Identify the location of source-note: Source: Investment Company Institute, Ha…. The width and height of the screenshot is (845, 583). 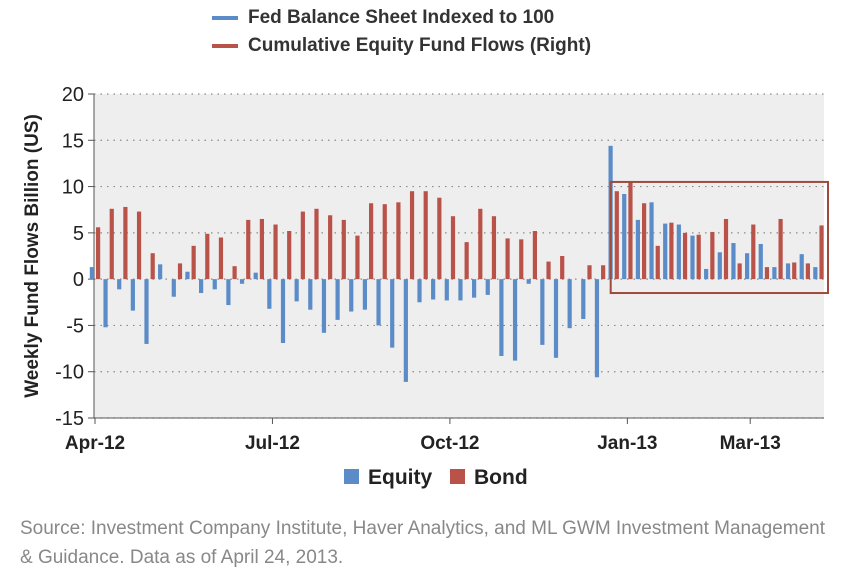
(423, 543).